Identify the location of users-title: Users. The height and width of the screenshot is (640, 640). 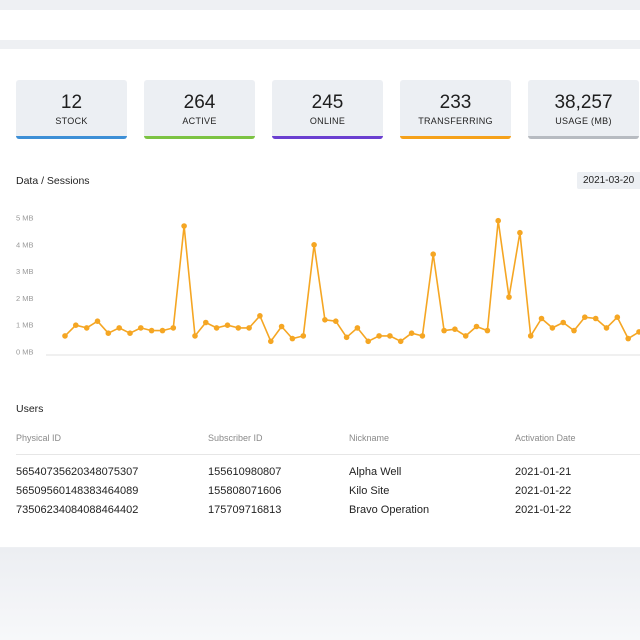
(30, 409).